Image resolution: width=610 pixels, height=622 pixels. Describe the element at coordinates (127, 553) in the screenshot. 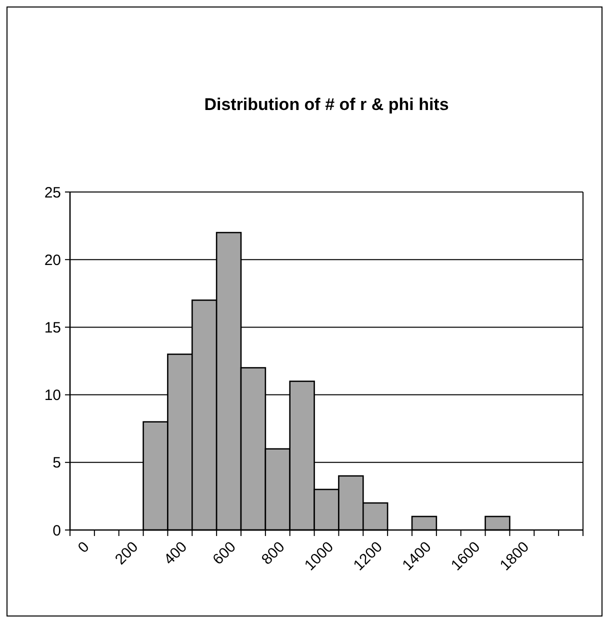

I see `x-tick-label: 200` at that location.